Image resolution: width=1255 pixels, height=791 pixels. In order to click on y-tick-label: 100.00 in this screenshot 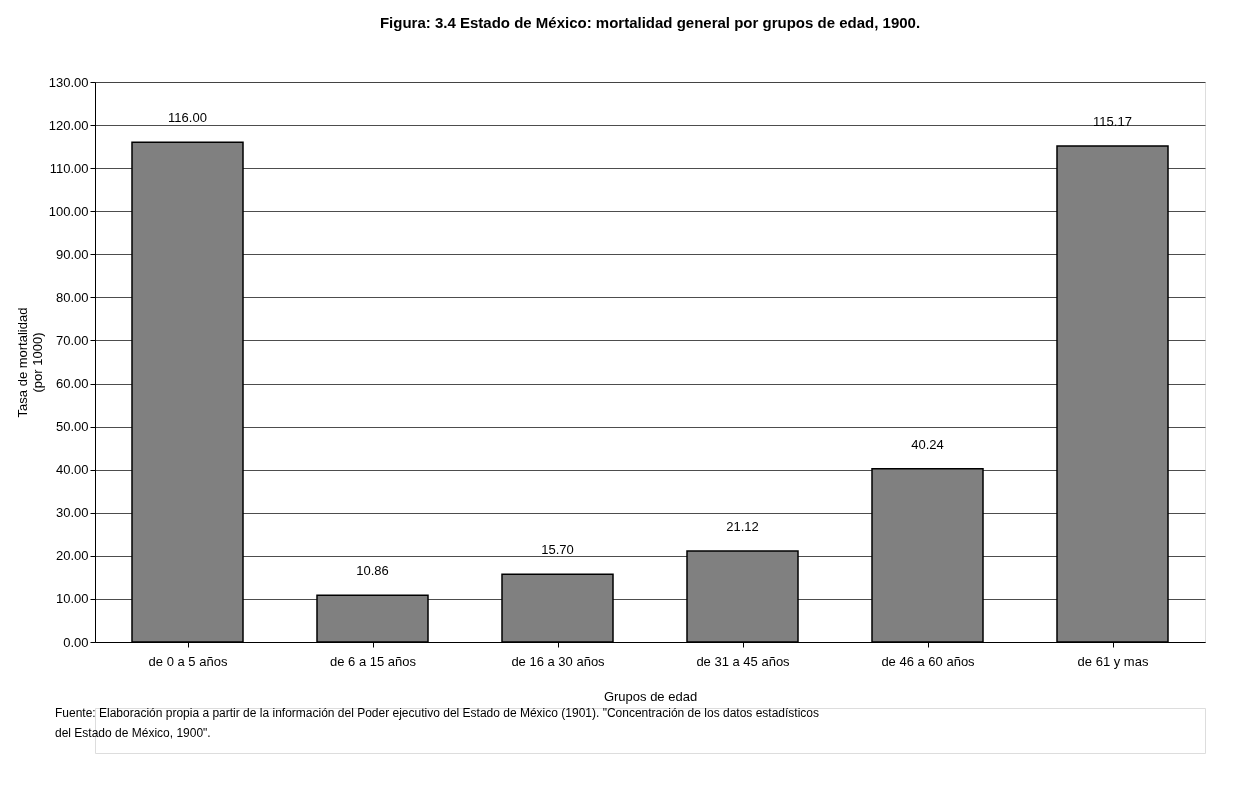, I will do `click(68, 211)`.